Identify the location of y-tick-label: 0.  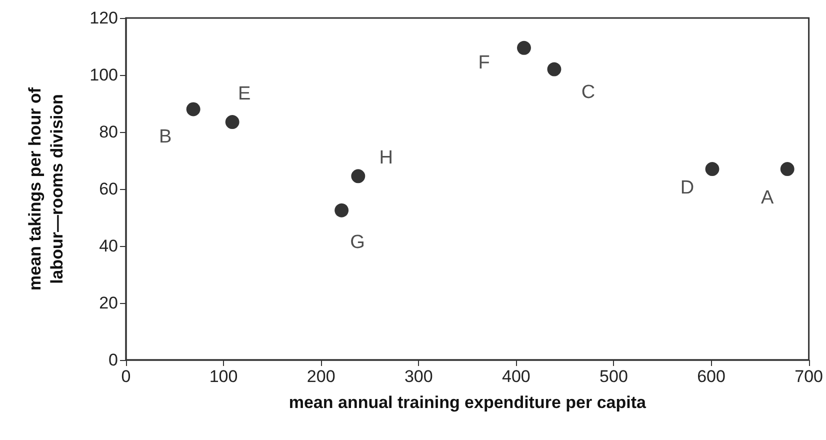
(113, 360).